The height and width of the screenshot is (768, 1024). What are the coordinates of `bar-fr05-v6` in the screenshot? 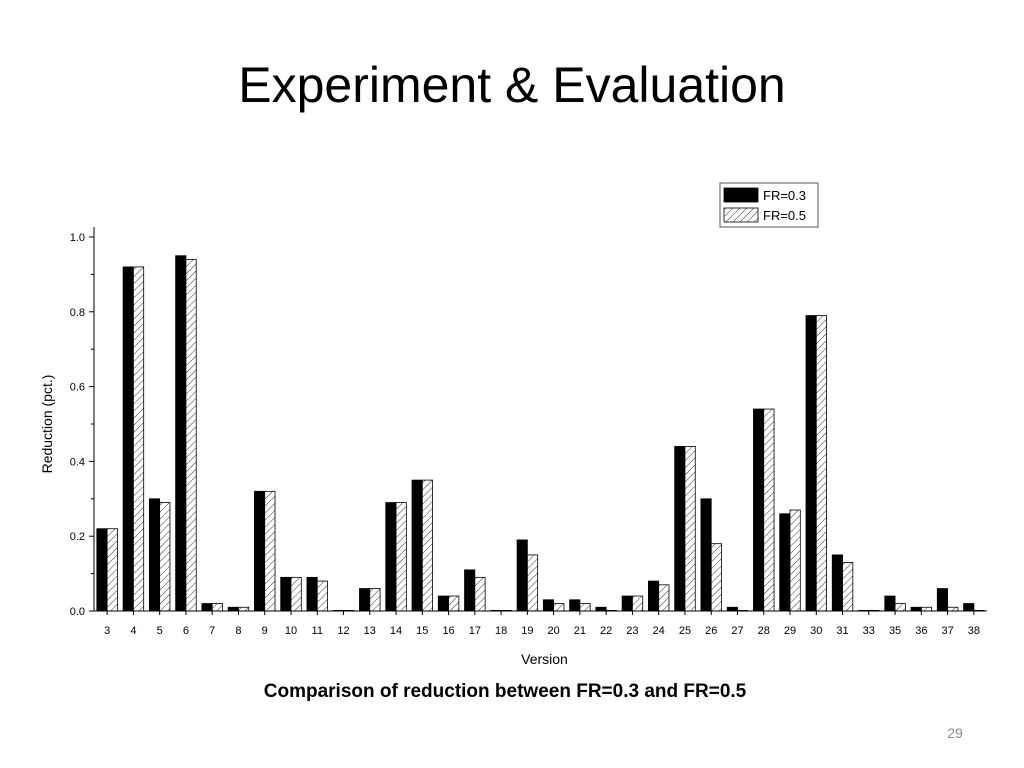 It's located at (191, 435).